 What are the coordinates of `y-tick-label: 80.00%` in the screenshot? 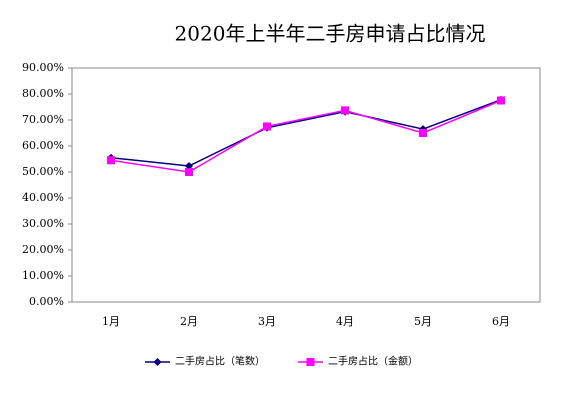 It's located at (43, 93).